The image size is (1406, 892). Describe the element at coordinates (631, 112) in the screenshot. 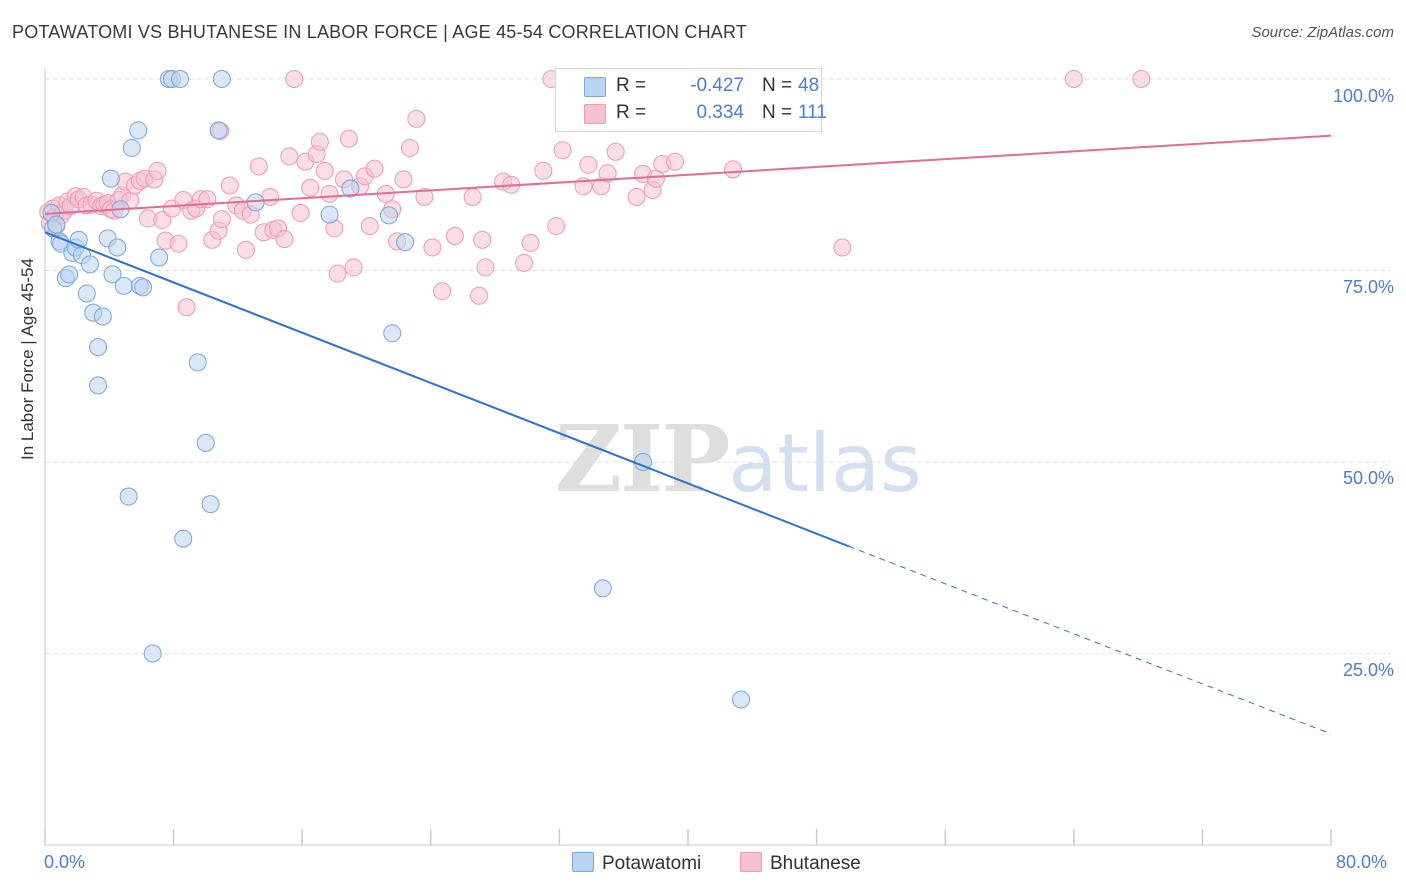

I see `legend-r-label: R =` at that location.